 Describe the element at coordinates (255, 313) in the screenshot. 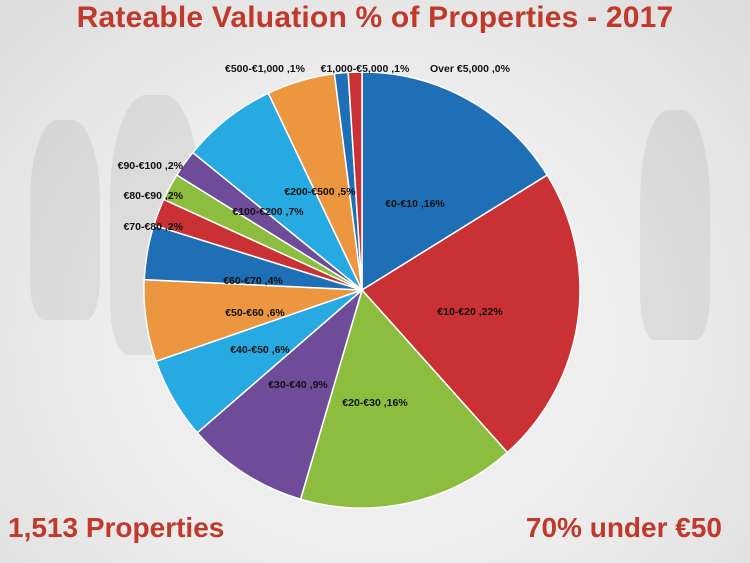

I see `slice-label-50-60: €50-€60 ,6%` at that location.